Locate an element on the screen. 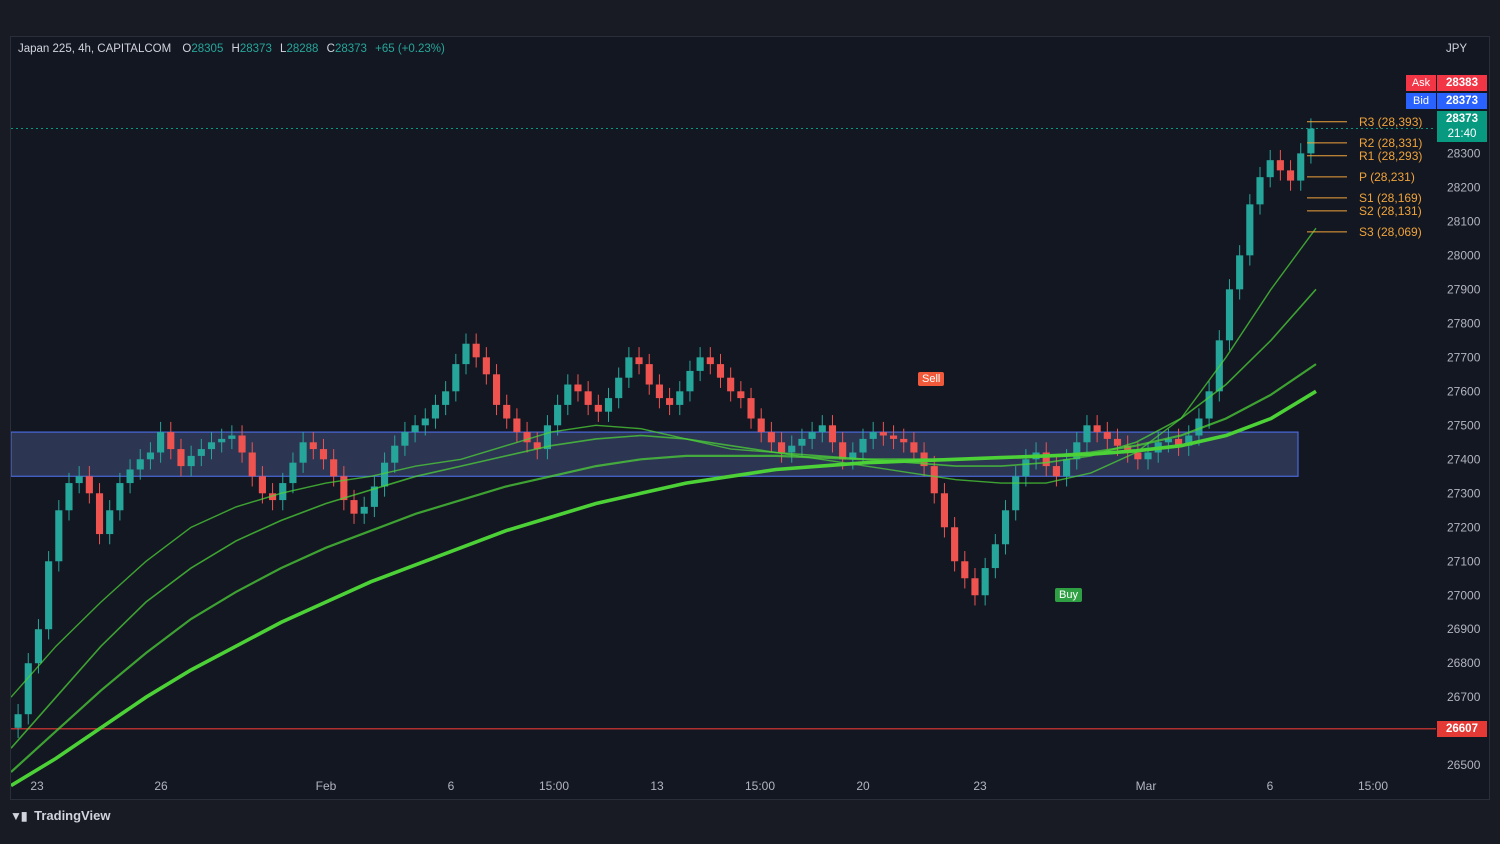  pivot-level-label: R2 (28,331) is located at coordinates (1390, 143).